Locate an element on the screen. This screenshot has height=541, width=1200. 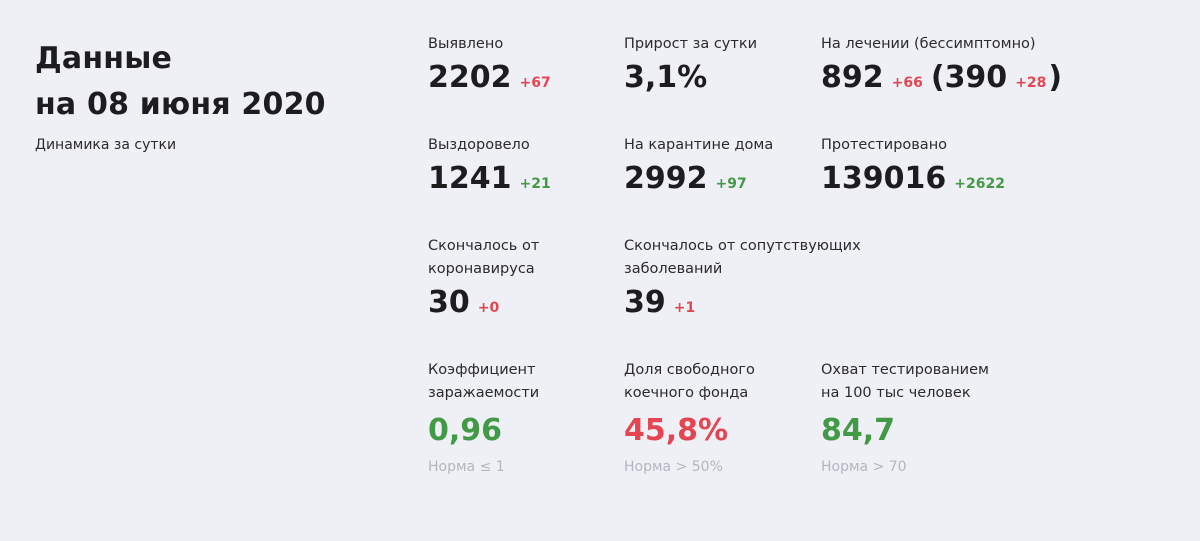
paren-close: ) is located at coordinates (1055, 77).